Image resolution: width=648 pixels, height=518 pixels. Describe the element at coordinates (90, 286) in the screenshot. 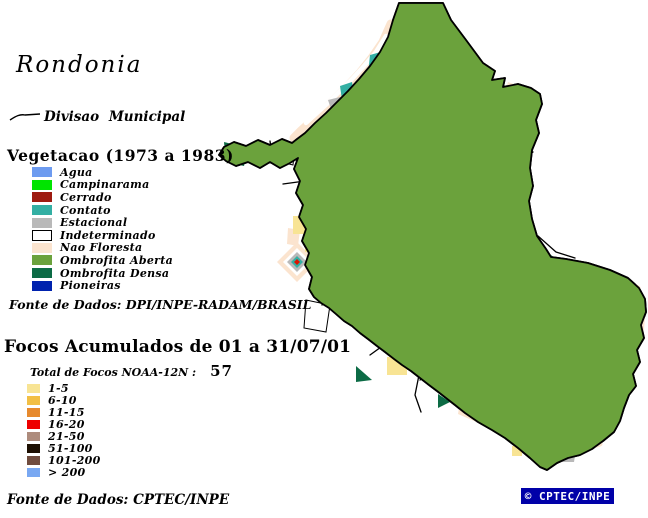

I see `legend-label: Pioneiras` at that location.